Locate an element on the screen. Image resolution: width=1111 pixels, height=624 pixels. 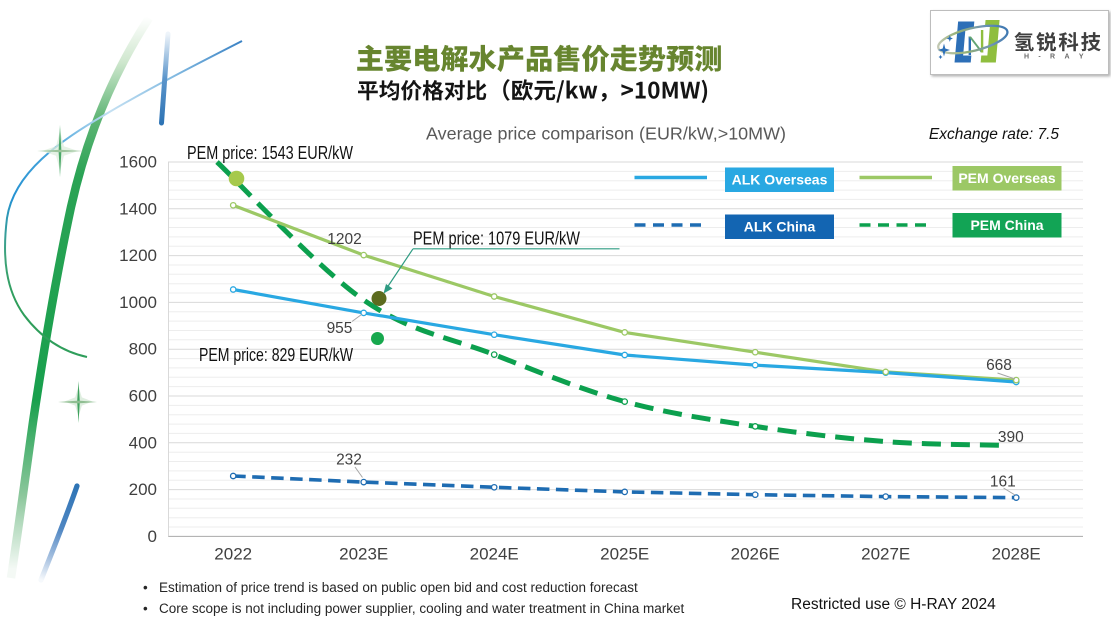
svg-text: 2022 is located at coordinates (233, 553).